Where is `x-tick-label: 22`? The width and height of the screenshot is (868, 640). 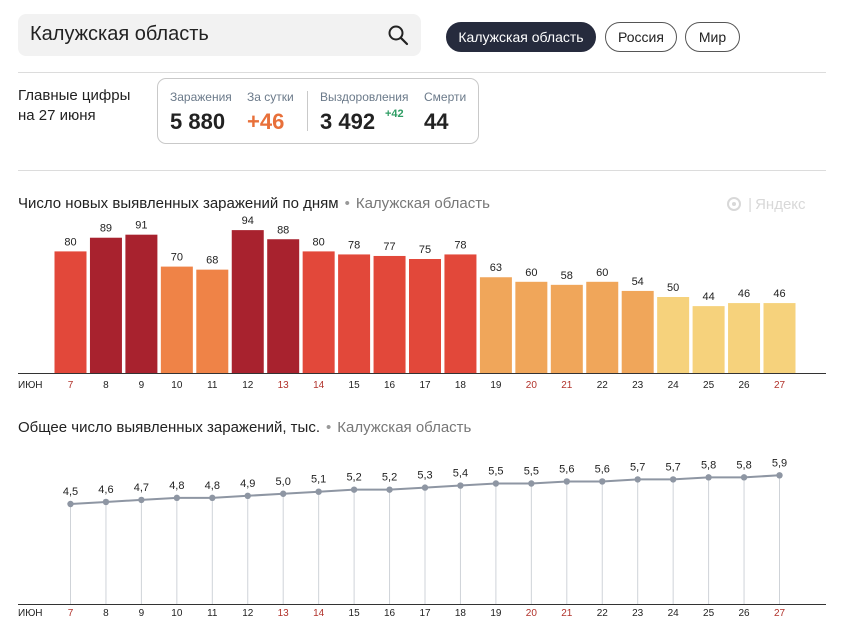 x-tick-label: 22 is located at coordinates (603, 385).